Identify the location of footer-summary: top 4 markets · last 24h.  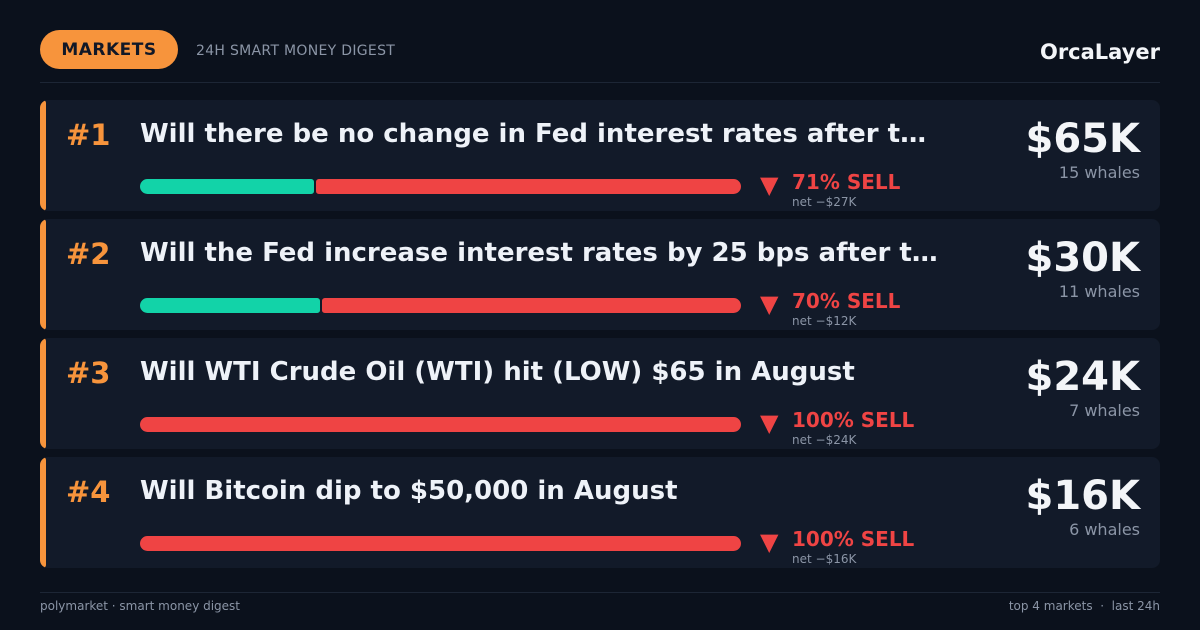
(1084, 606).